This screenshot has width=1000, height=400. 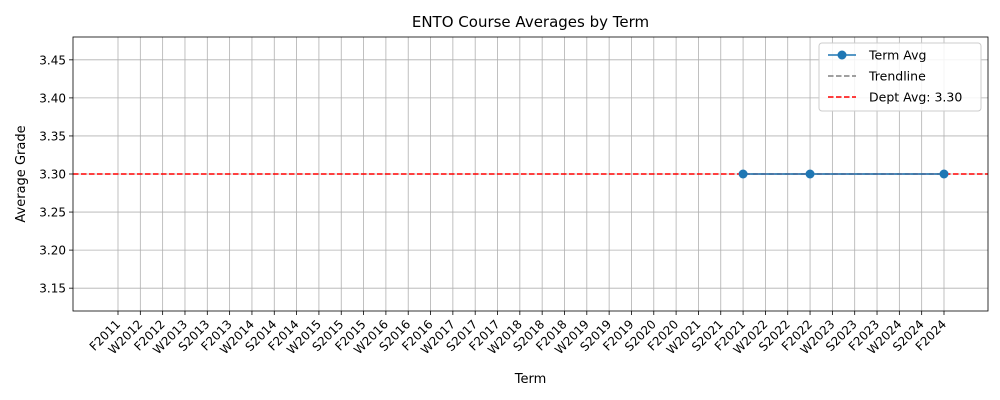 I want to click on legend-label-trendline: Trendline, so click(x=897, y=76).